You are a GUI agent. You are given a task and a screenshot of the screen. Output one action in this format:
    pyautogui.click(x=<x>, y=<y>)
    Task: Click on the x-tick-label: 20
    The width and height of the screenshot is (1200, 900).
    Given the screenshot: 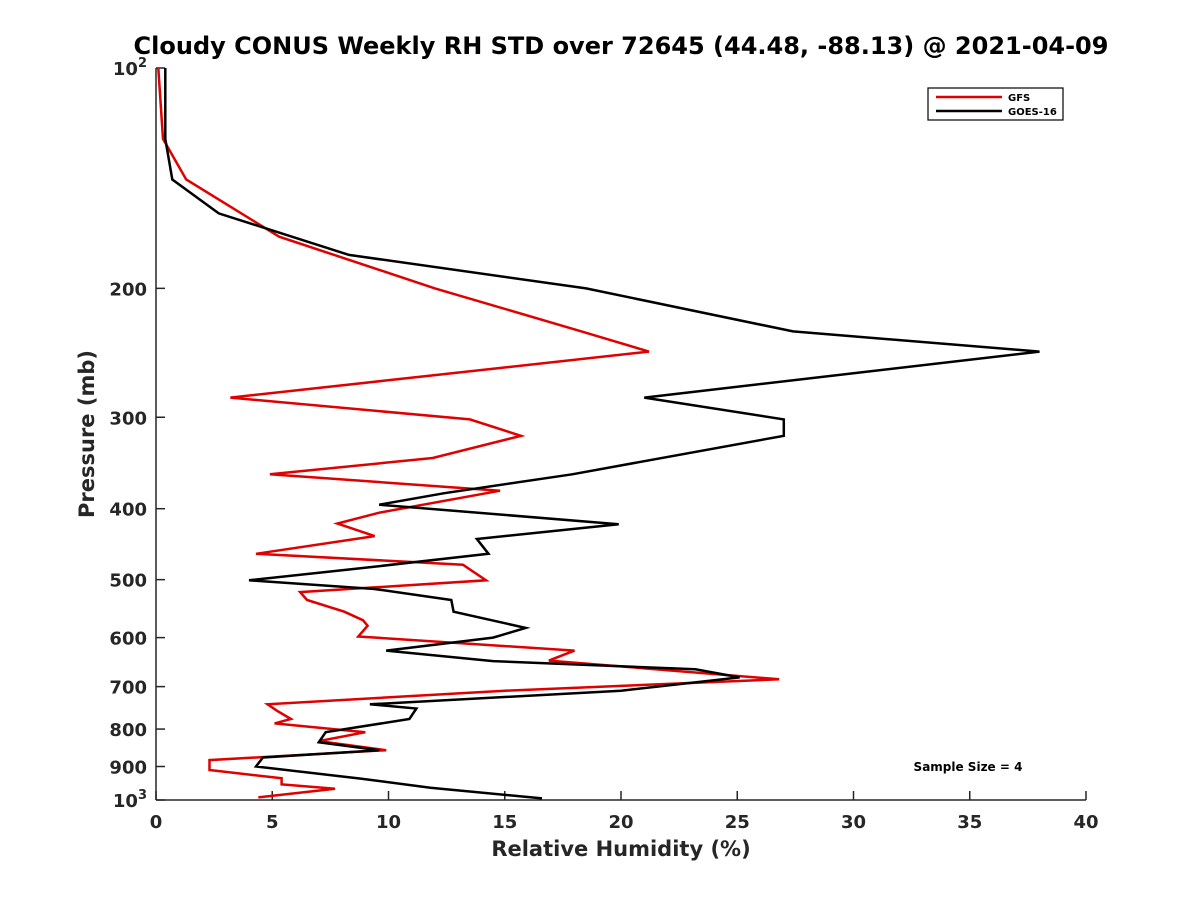 What is the action you would take?
    pyautogui.click(x=620, y=822)
    